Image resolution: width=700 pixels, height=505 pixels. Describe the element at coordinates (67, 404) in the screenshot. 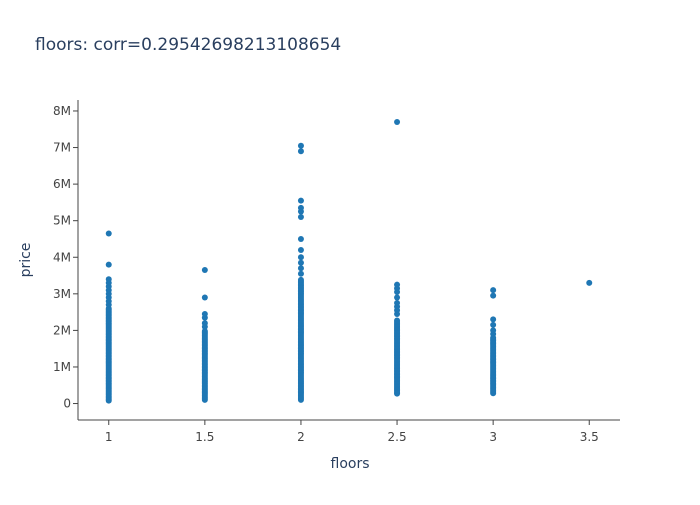

I see `y-tick-label: 0` at that location.